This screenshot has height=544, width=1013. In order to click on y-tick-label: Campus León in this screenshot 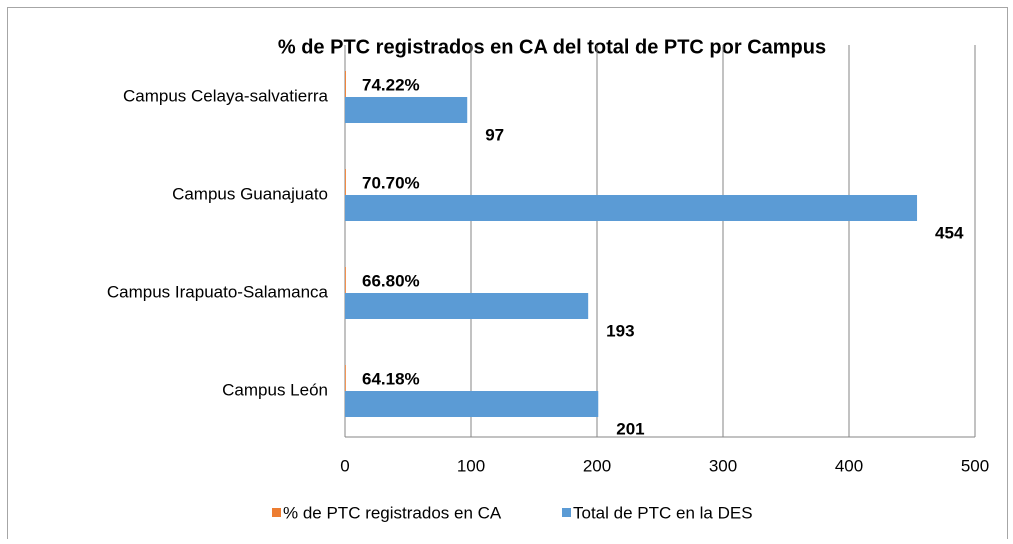, I will do `click(275, 389)`.